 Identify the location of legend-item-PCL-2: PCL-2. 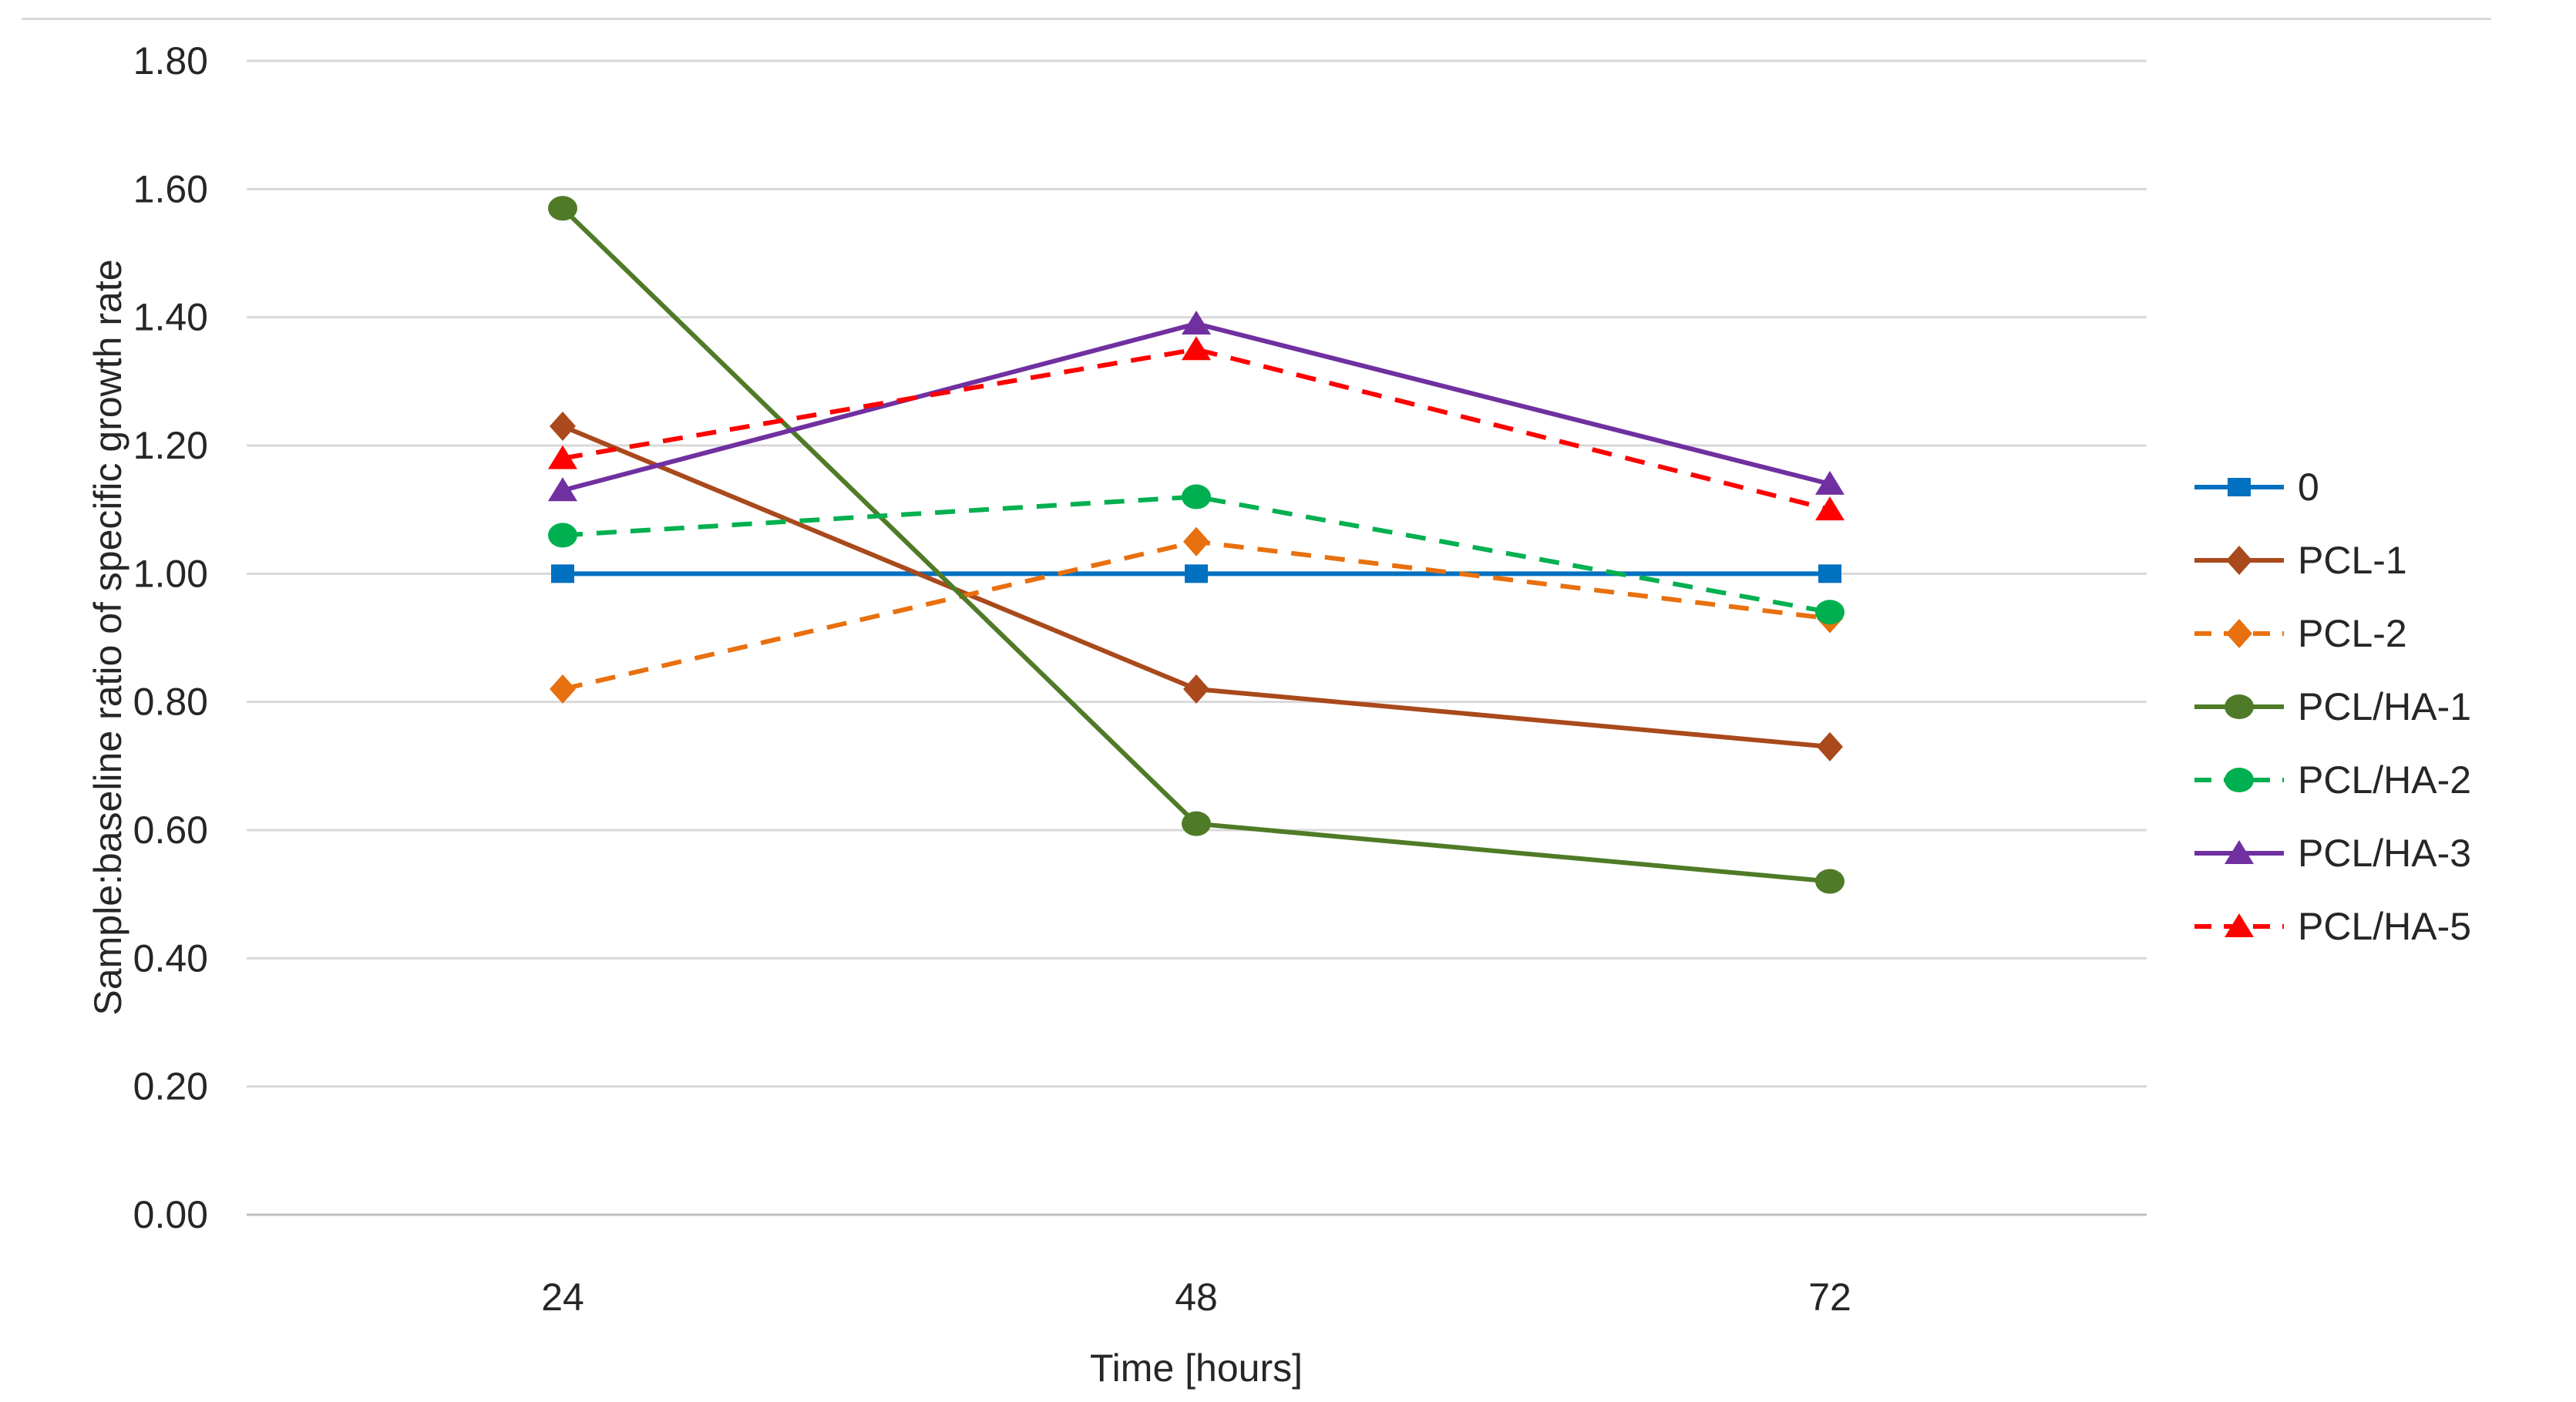
(2300, 633).